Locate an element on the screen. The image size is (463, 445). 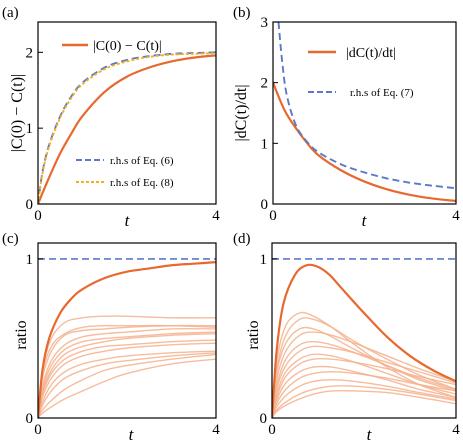
panel-b-legend: |dC(t)/dt| r.h.s of Eq. (7) is located at coordinates (361, 72).